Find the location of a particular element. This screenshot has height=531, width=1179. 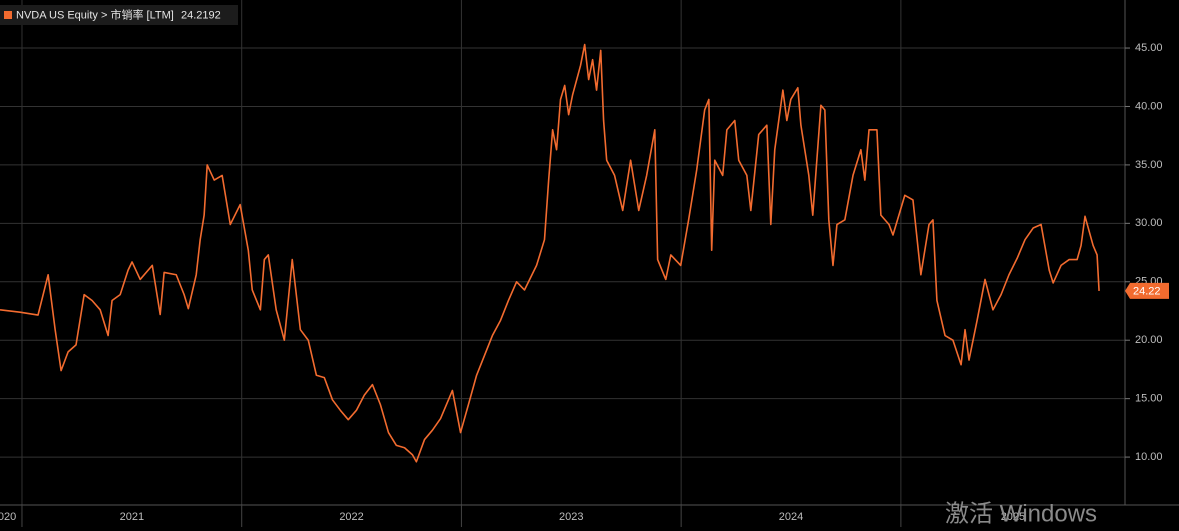

legend-label: NVDA US Equity > 市销率 [LTM] is located at coordinates (95, 14).